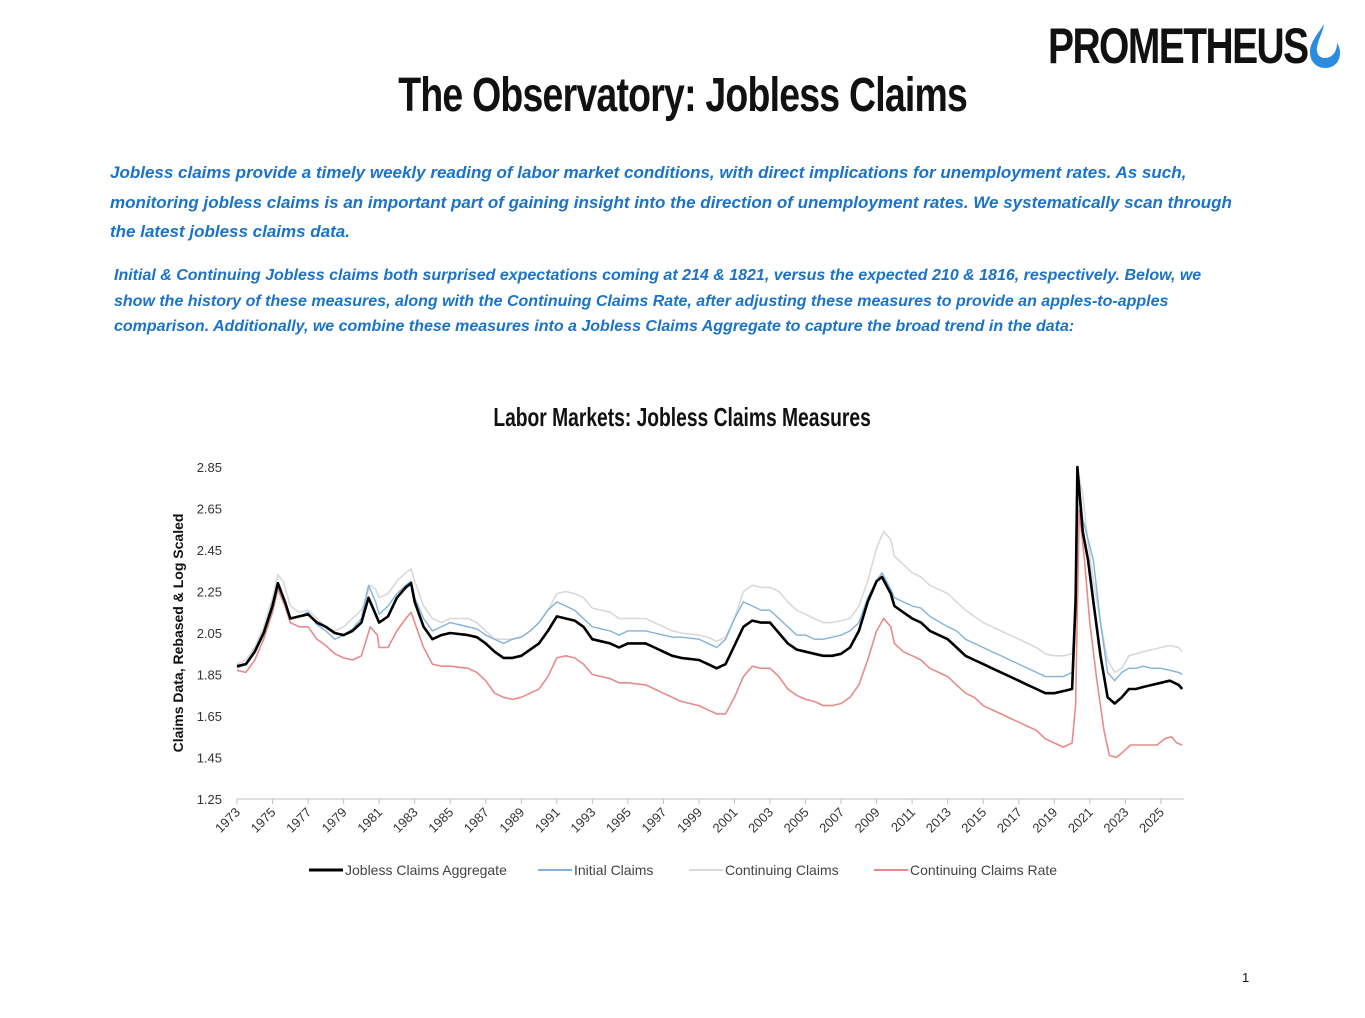  Describe the element at coordinates (983, 870) in the screenshot. I see `legend-label: Continuing Claims Rate` at that location.